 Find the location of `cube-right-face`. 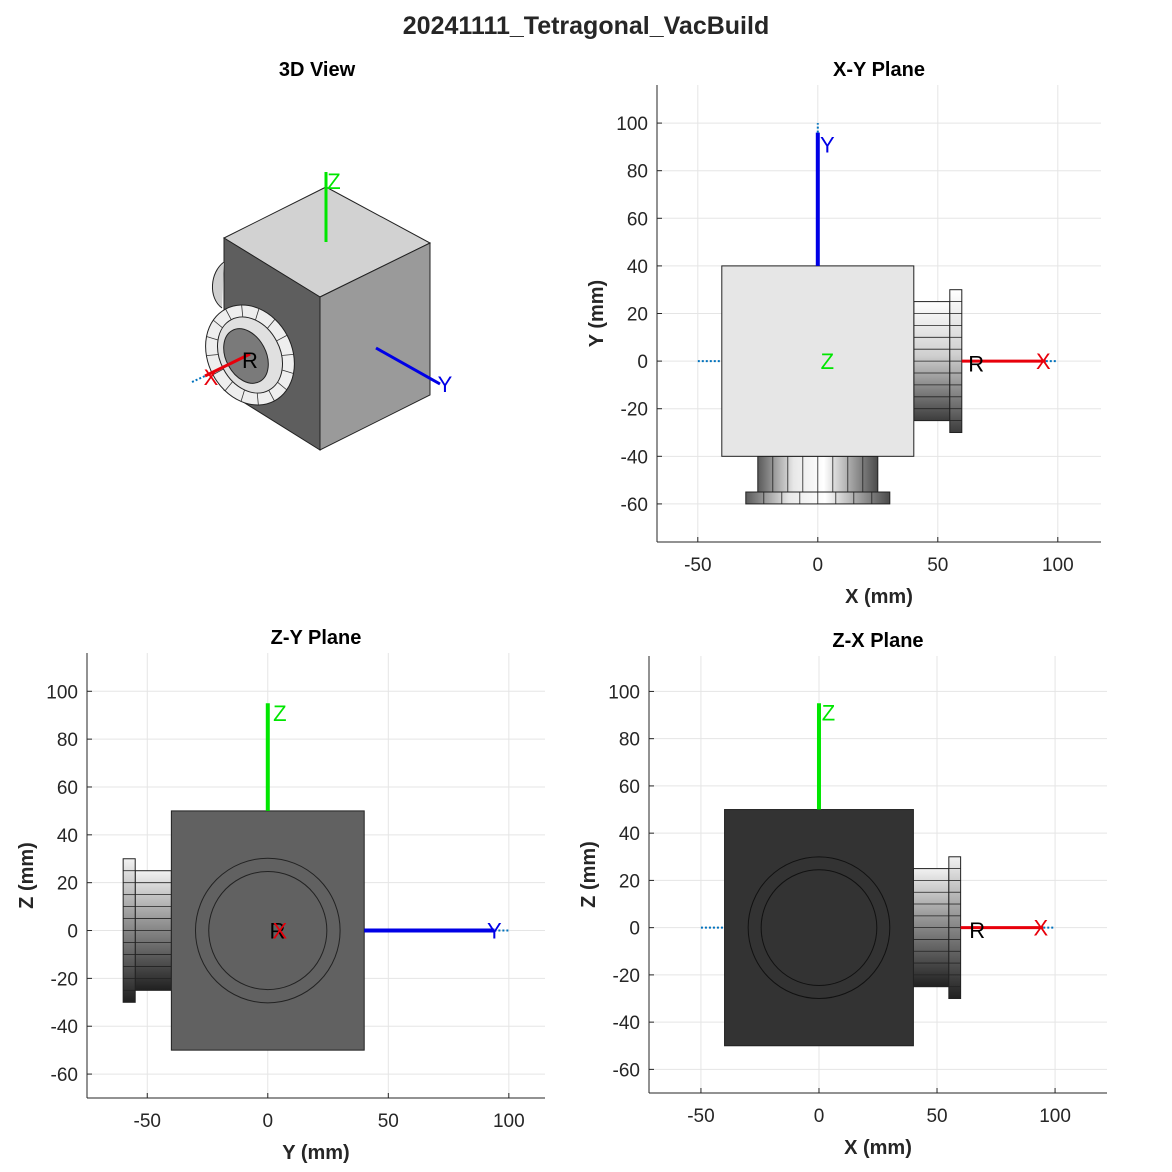

cube-right-face is located at coordinates (375, 346).